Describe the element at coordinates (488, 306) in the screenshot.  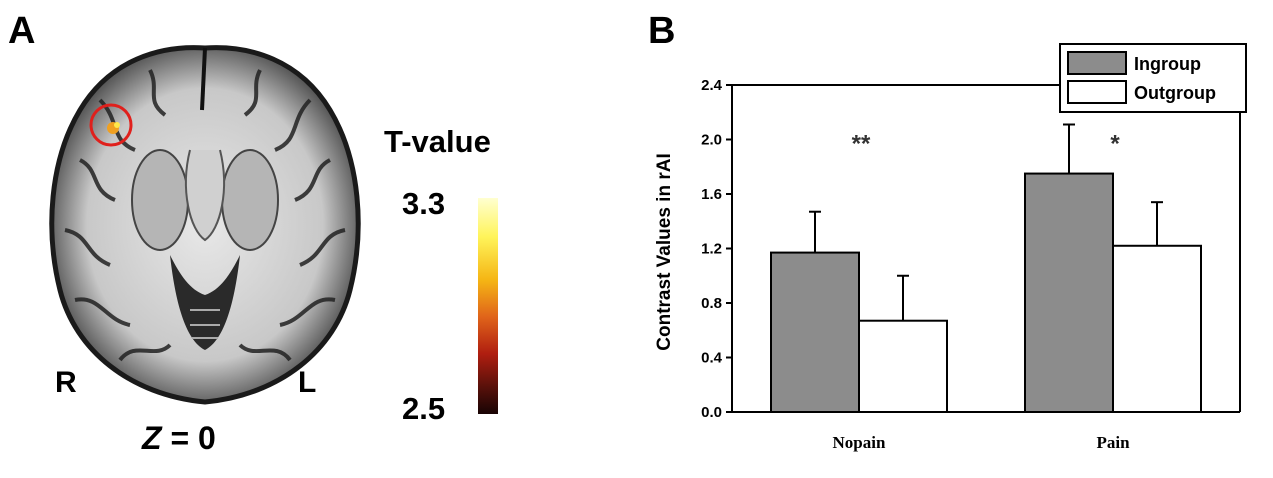
I see `colorbar` at that location.